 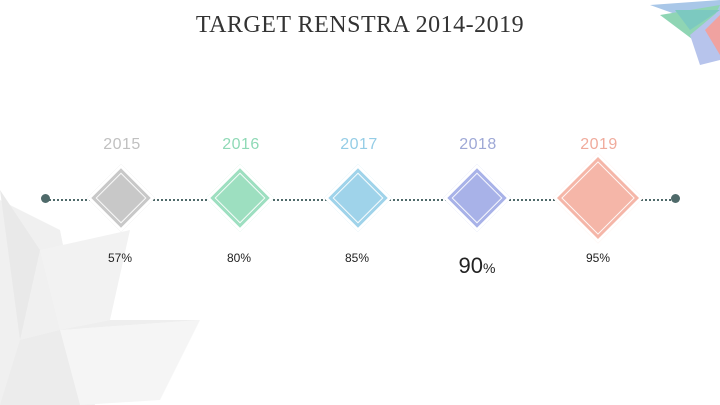 I want to click on year-label-2015: 2015, so click(x=122, y=144).